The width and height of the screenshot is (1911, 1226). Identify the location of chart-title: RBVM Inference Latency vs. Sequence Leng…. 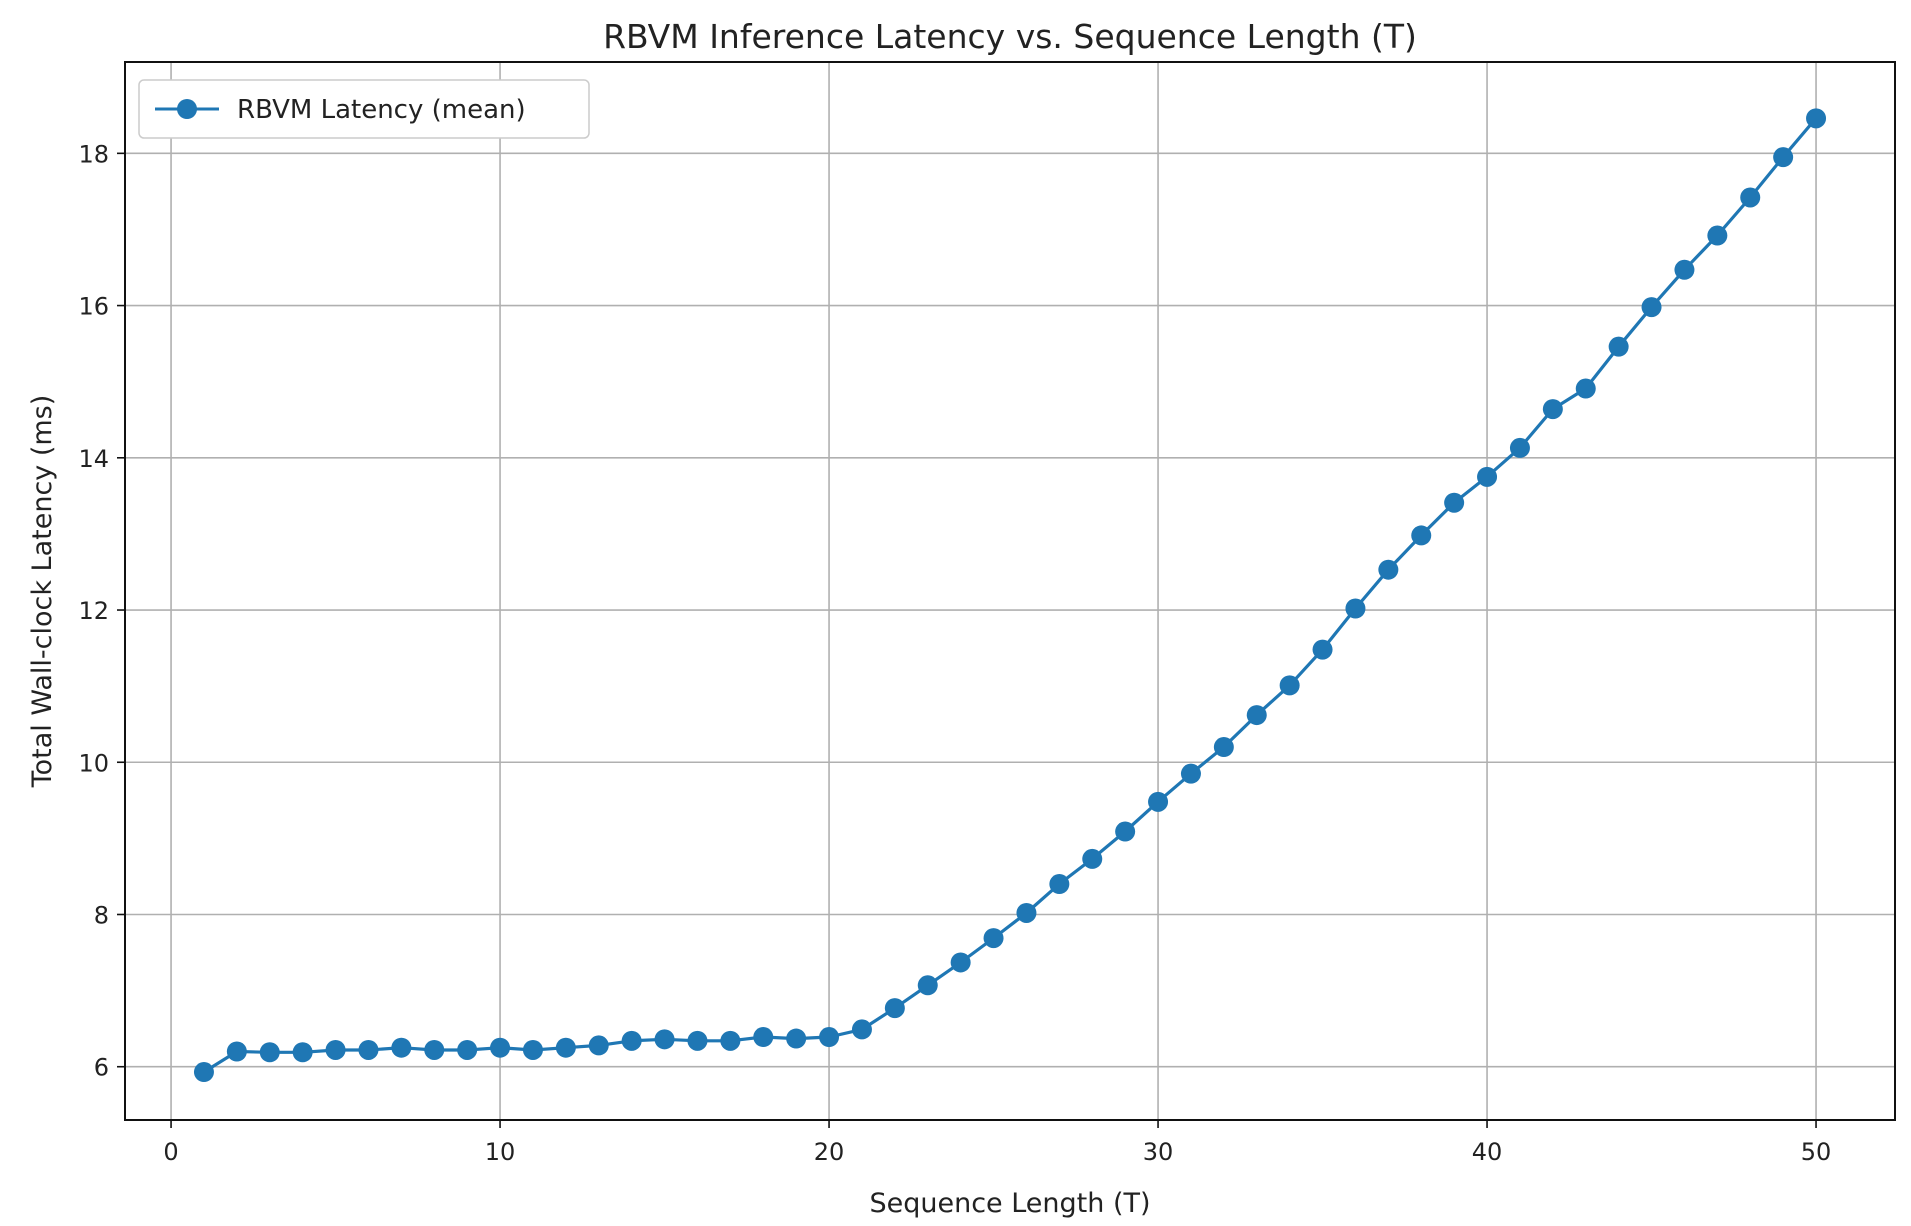
(1010, 36).